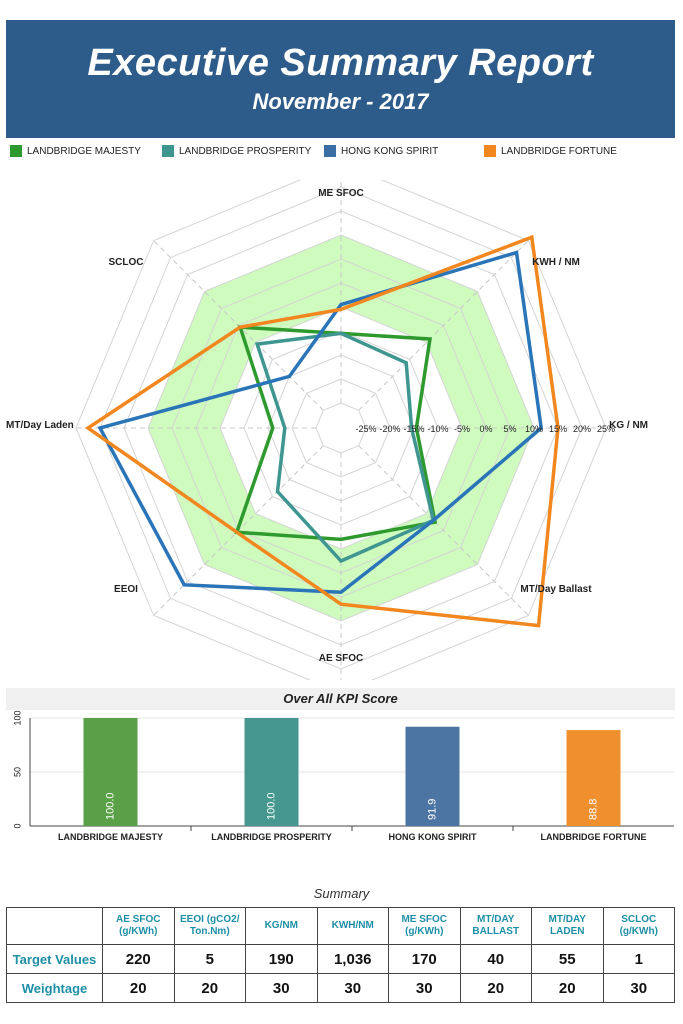 The height and width of the screenshot is (1024, 683). Describe the element at coordinates (54, 959) in the screenshot. I see `summary-row-label: Target Values` at that location.